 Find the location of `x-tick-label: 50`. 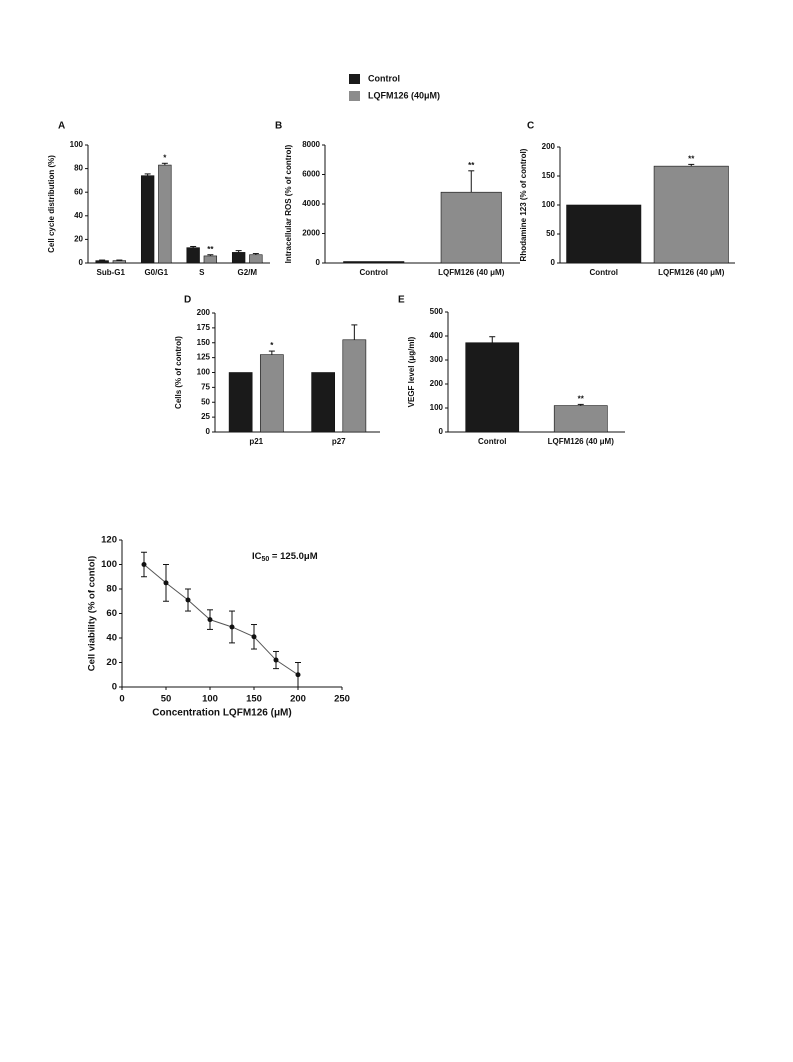

x-tick-label: 50 is located at coordinates (166, 699).